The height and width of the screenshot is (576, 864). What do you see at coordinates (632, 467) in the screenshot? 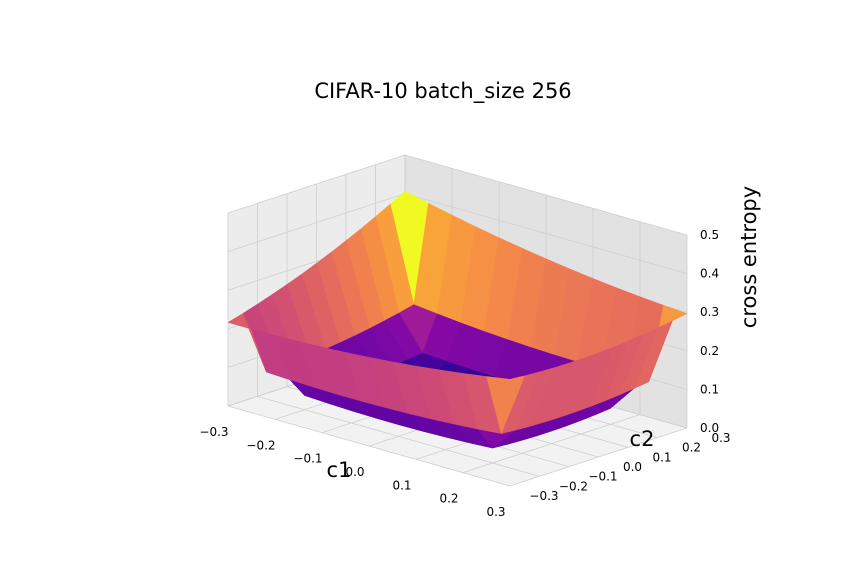
I see `y-tick-label: 0.0` at bounding box center [632, 467].